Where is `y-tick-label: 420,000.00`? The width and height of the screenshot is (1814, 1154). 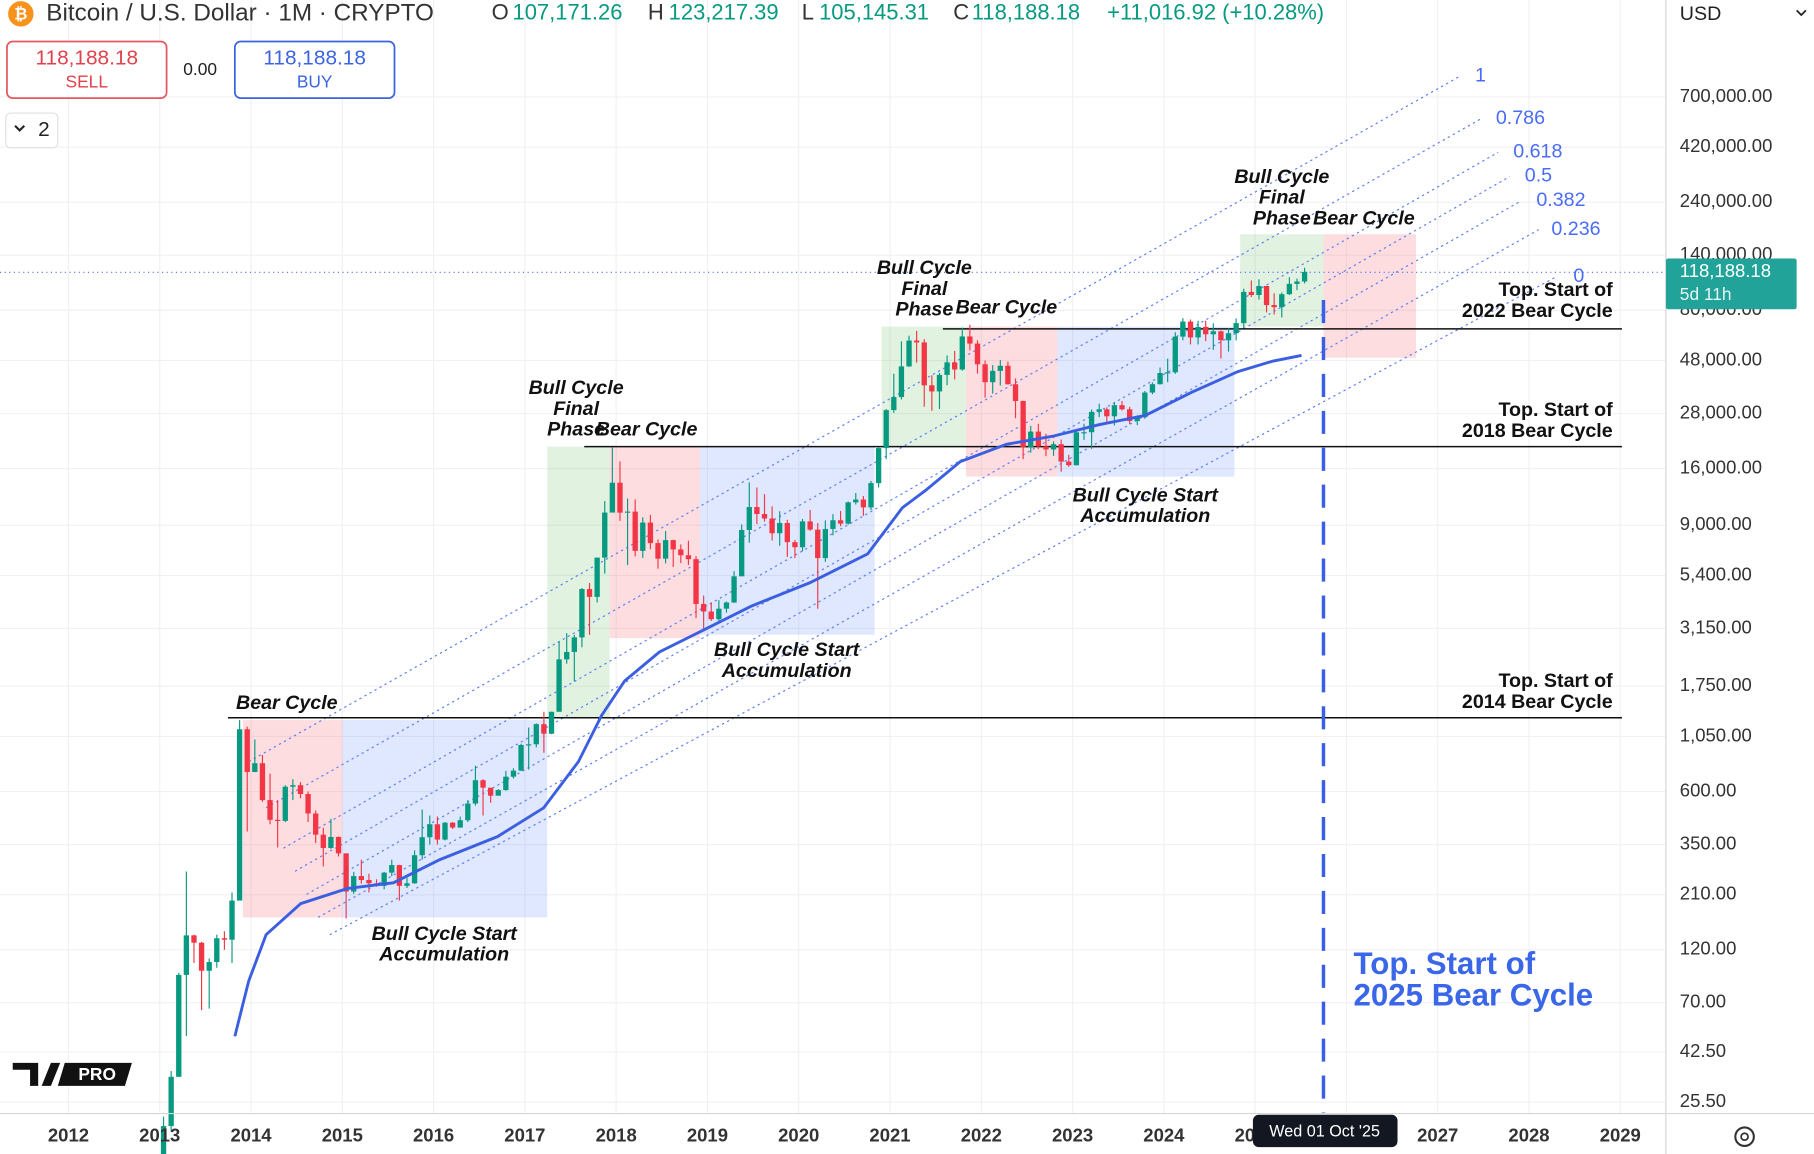 y-tick-label: 420,000.00 is located at coordinates (1726, 145).